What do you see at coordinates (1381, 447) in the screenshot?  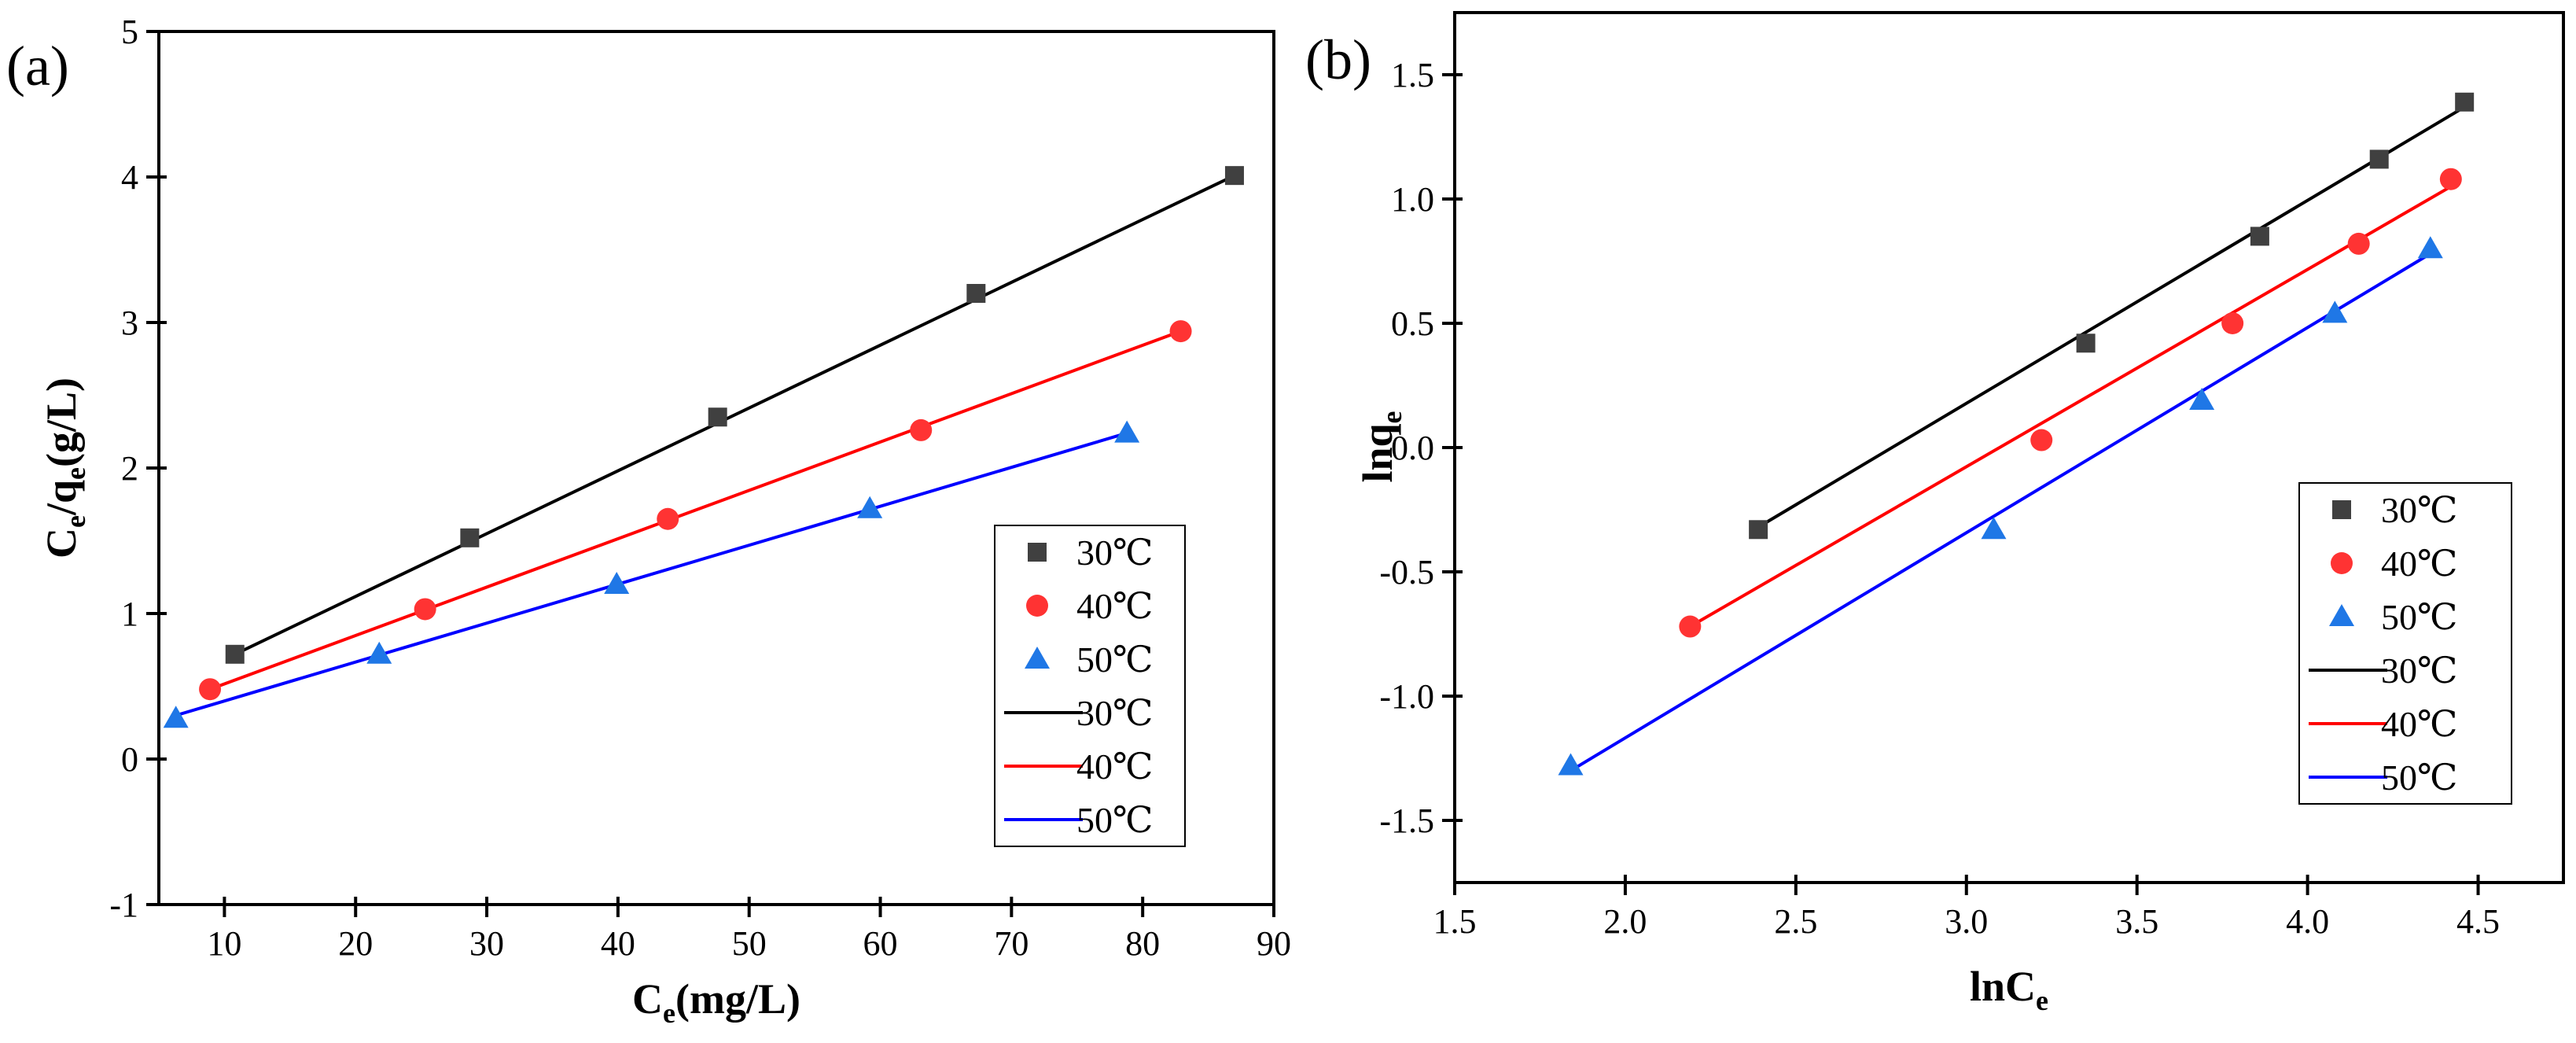 I see `y-axis-label: lnqe` at bounding box center [1381, 447].